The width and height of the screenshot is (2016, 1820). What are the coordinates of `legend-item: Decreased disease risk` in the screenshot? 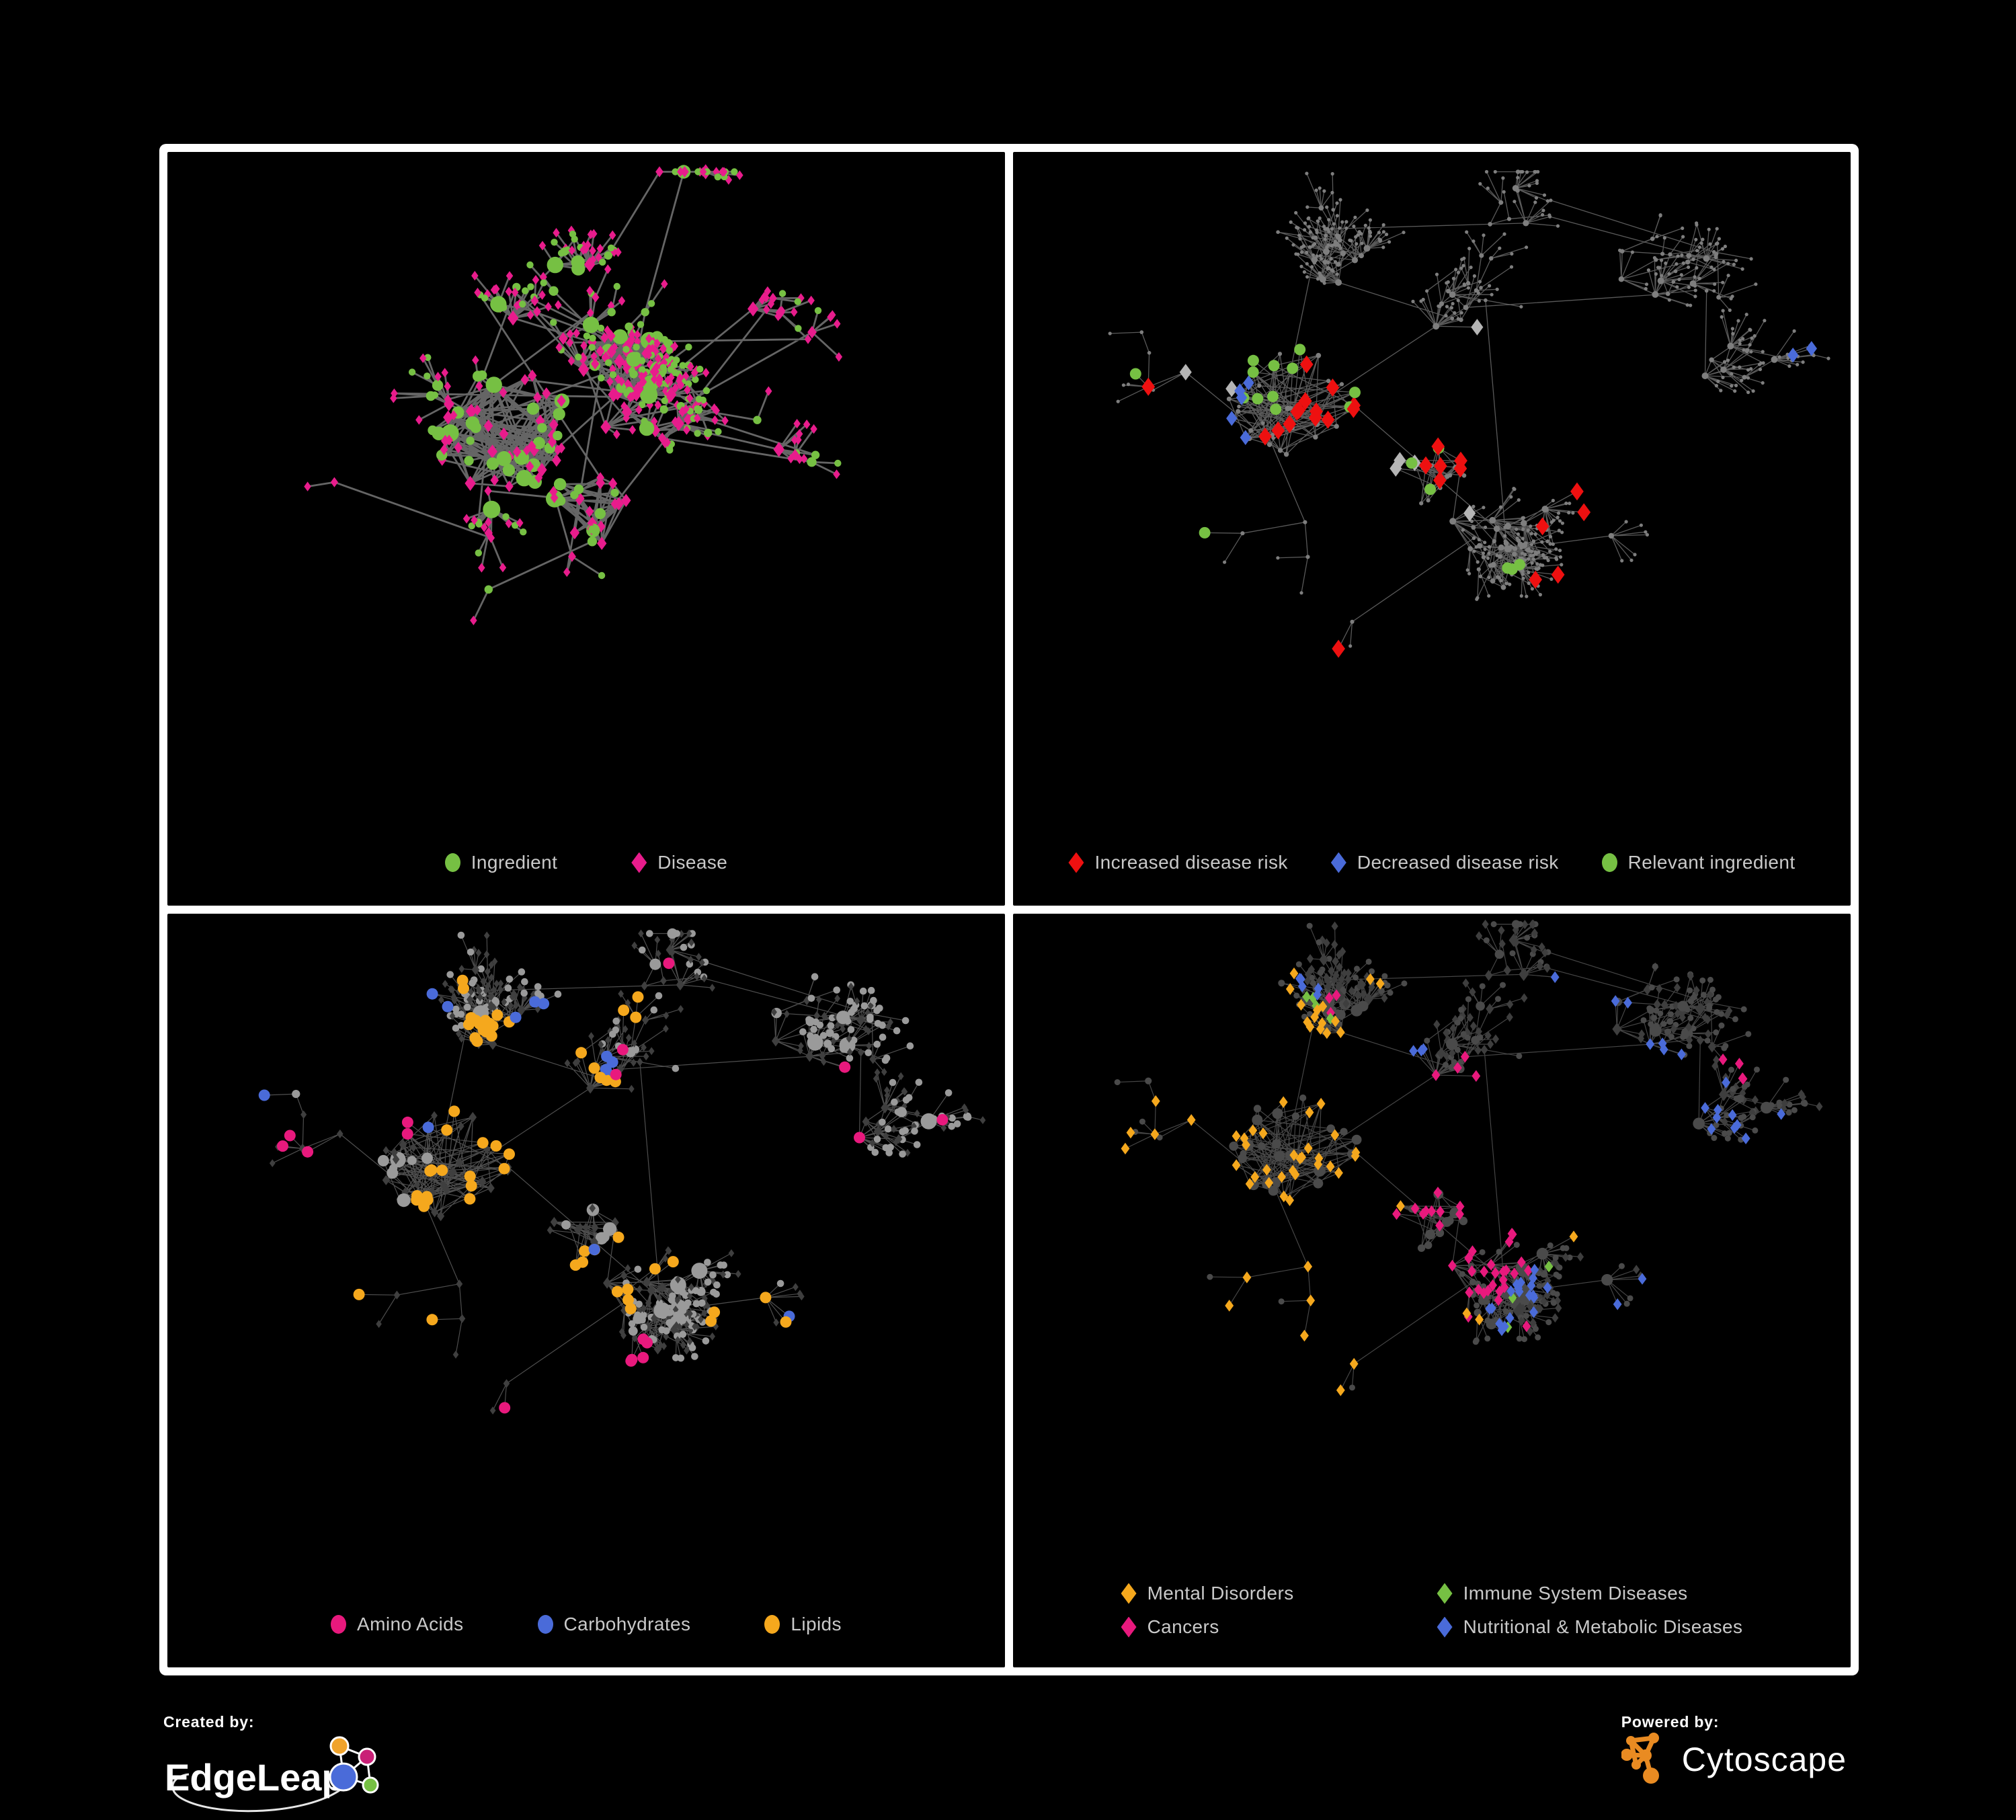 It's located at (1444, 862).